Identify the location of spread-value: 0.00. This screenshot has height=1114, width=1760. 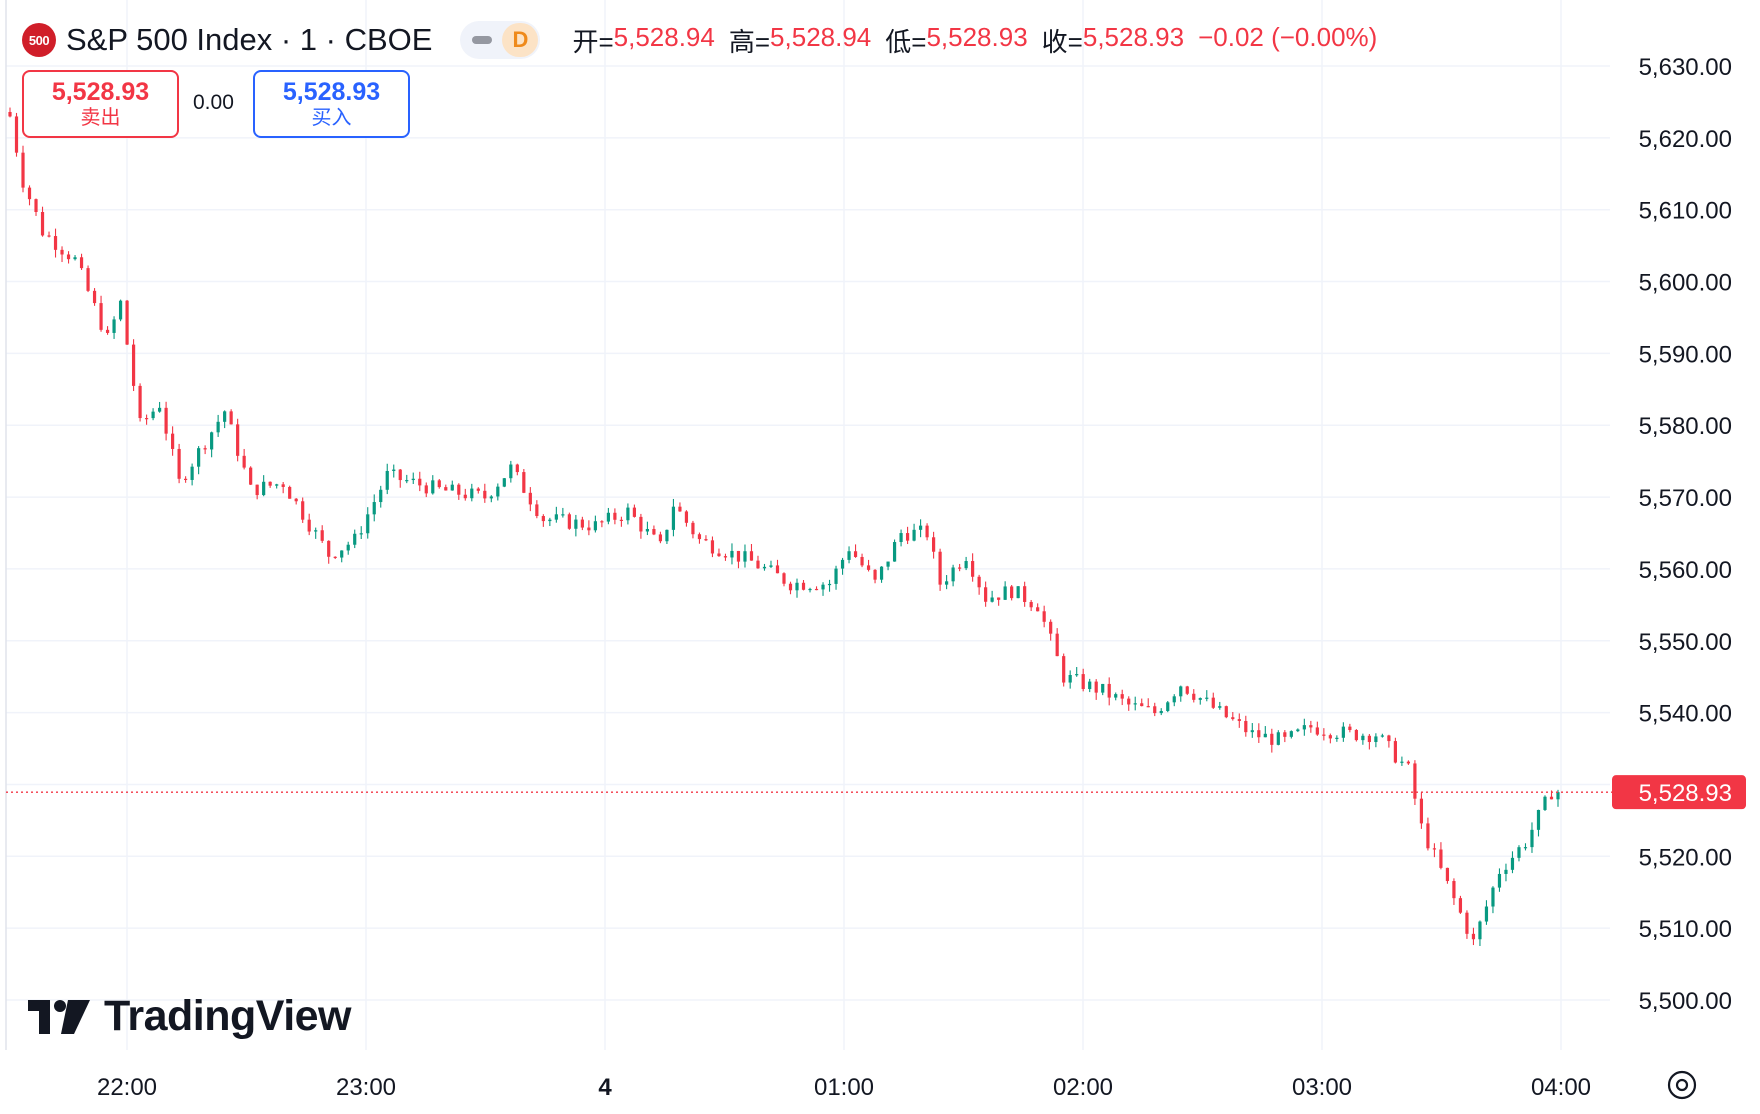
(213, 102).